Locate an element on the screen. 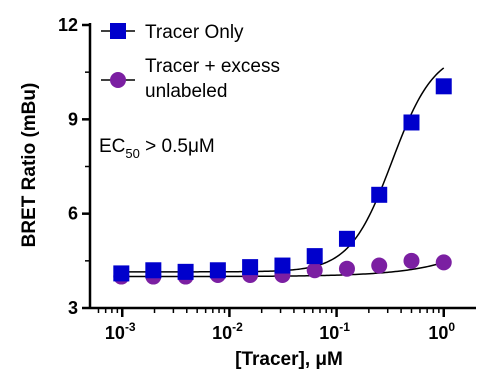 This screenshot has height=381, width=487. x-tick-exponent: -3 is located at coordinates (130, 327).